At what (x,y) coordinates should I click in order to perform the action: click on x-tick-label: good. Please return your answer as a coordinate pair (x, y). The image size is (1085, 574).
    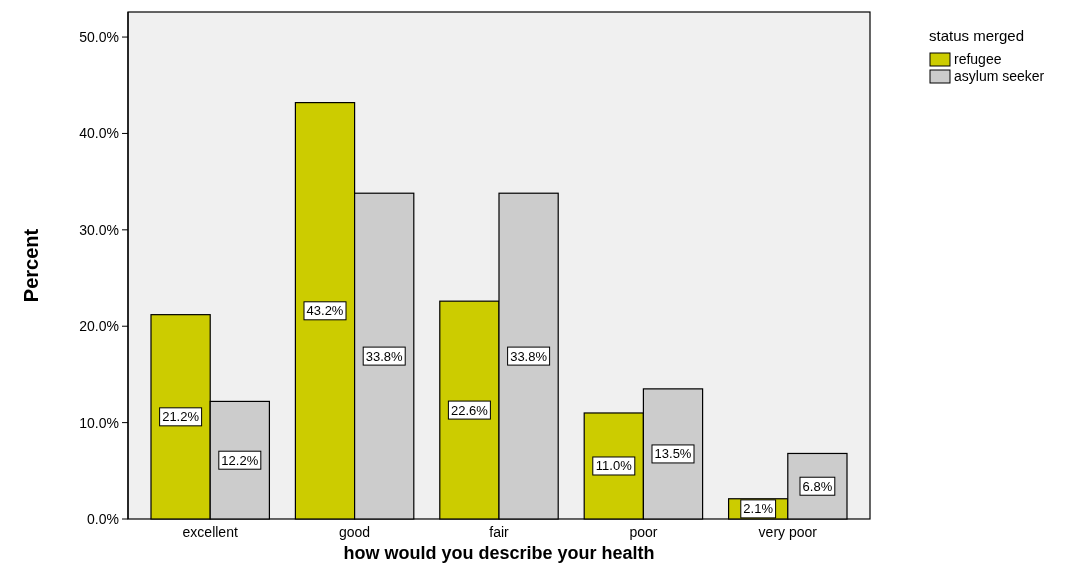
    Looking at the image, I should click on (355, 532).